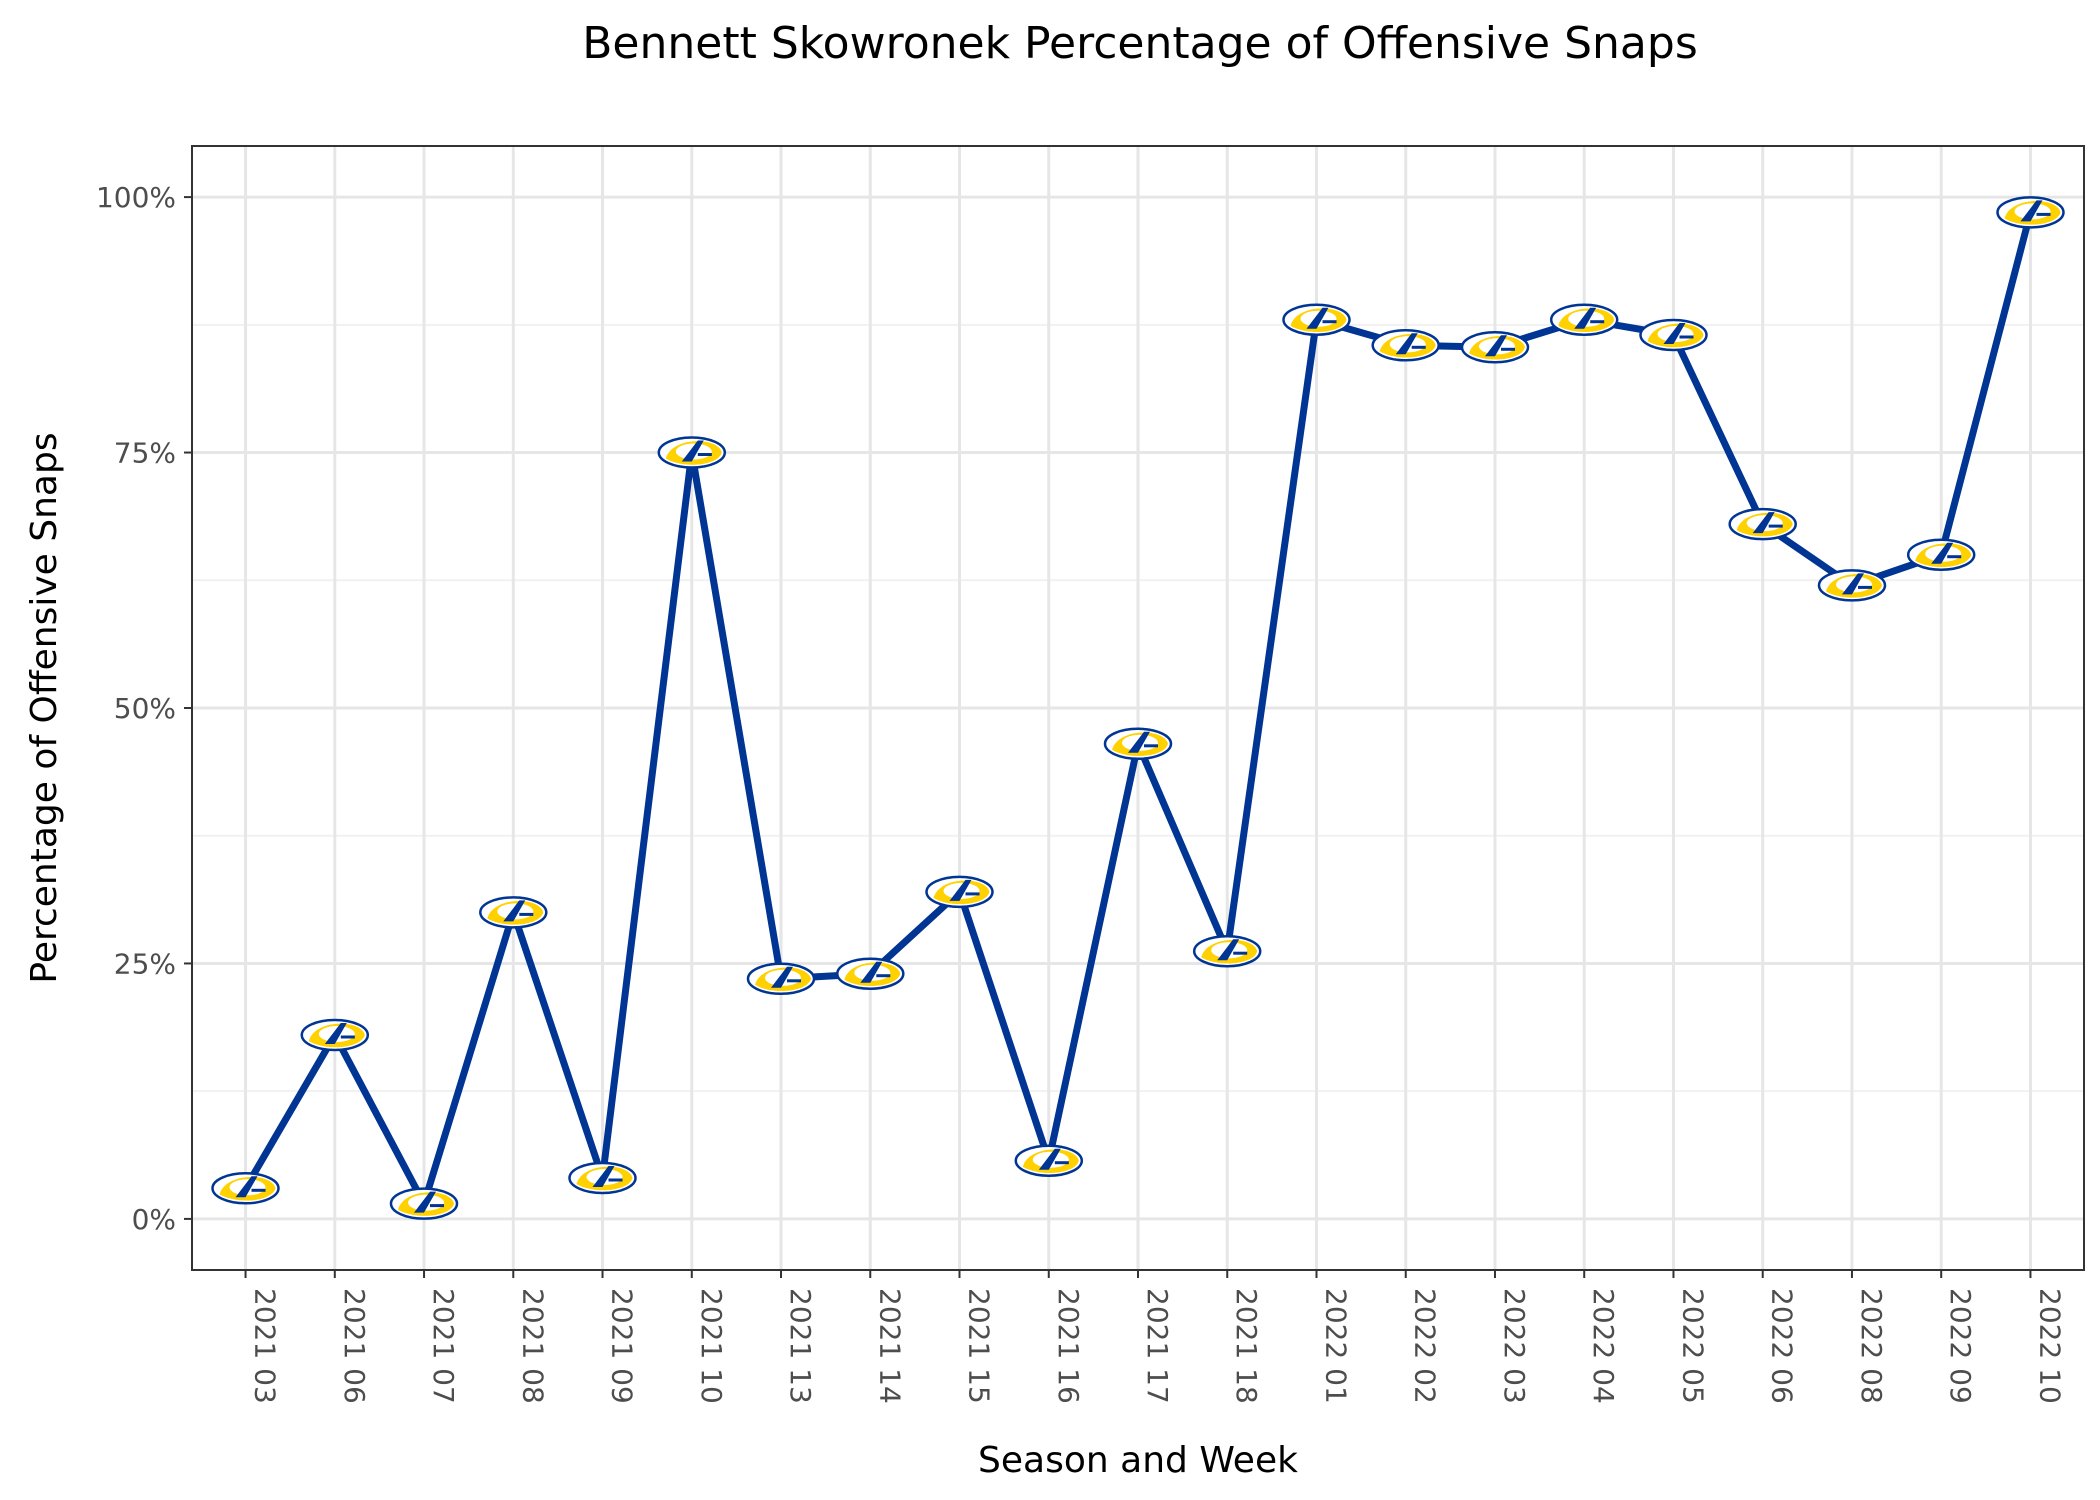 This screenshot has height=1500, width=2100. I want to click on x-tick-label: 2021 14, so click(889, 1346).